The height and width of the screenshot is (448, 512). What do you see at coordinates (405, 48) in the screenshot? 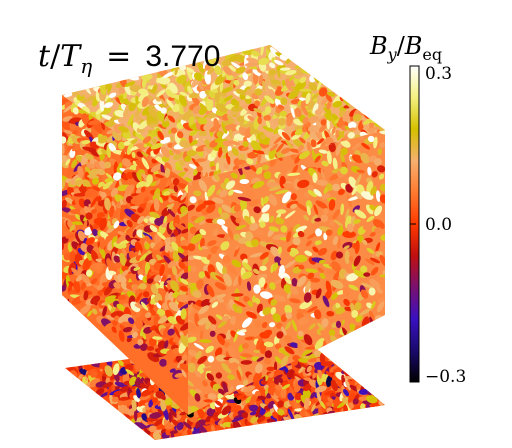
I see `colorbar-label: By/Beq` at bounding box center [405, 48].